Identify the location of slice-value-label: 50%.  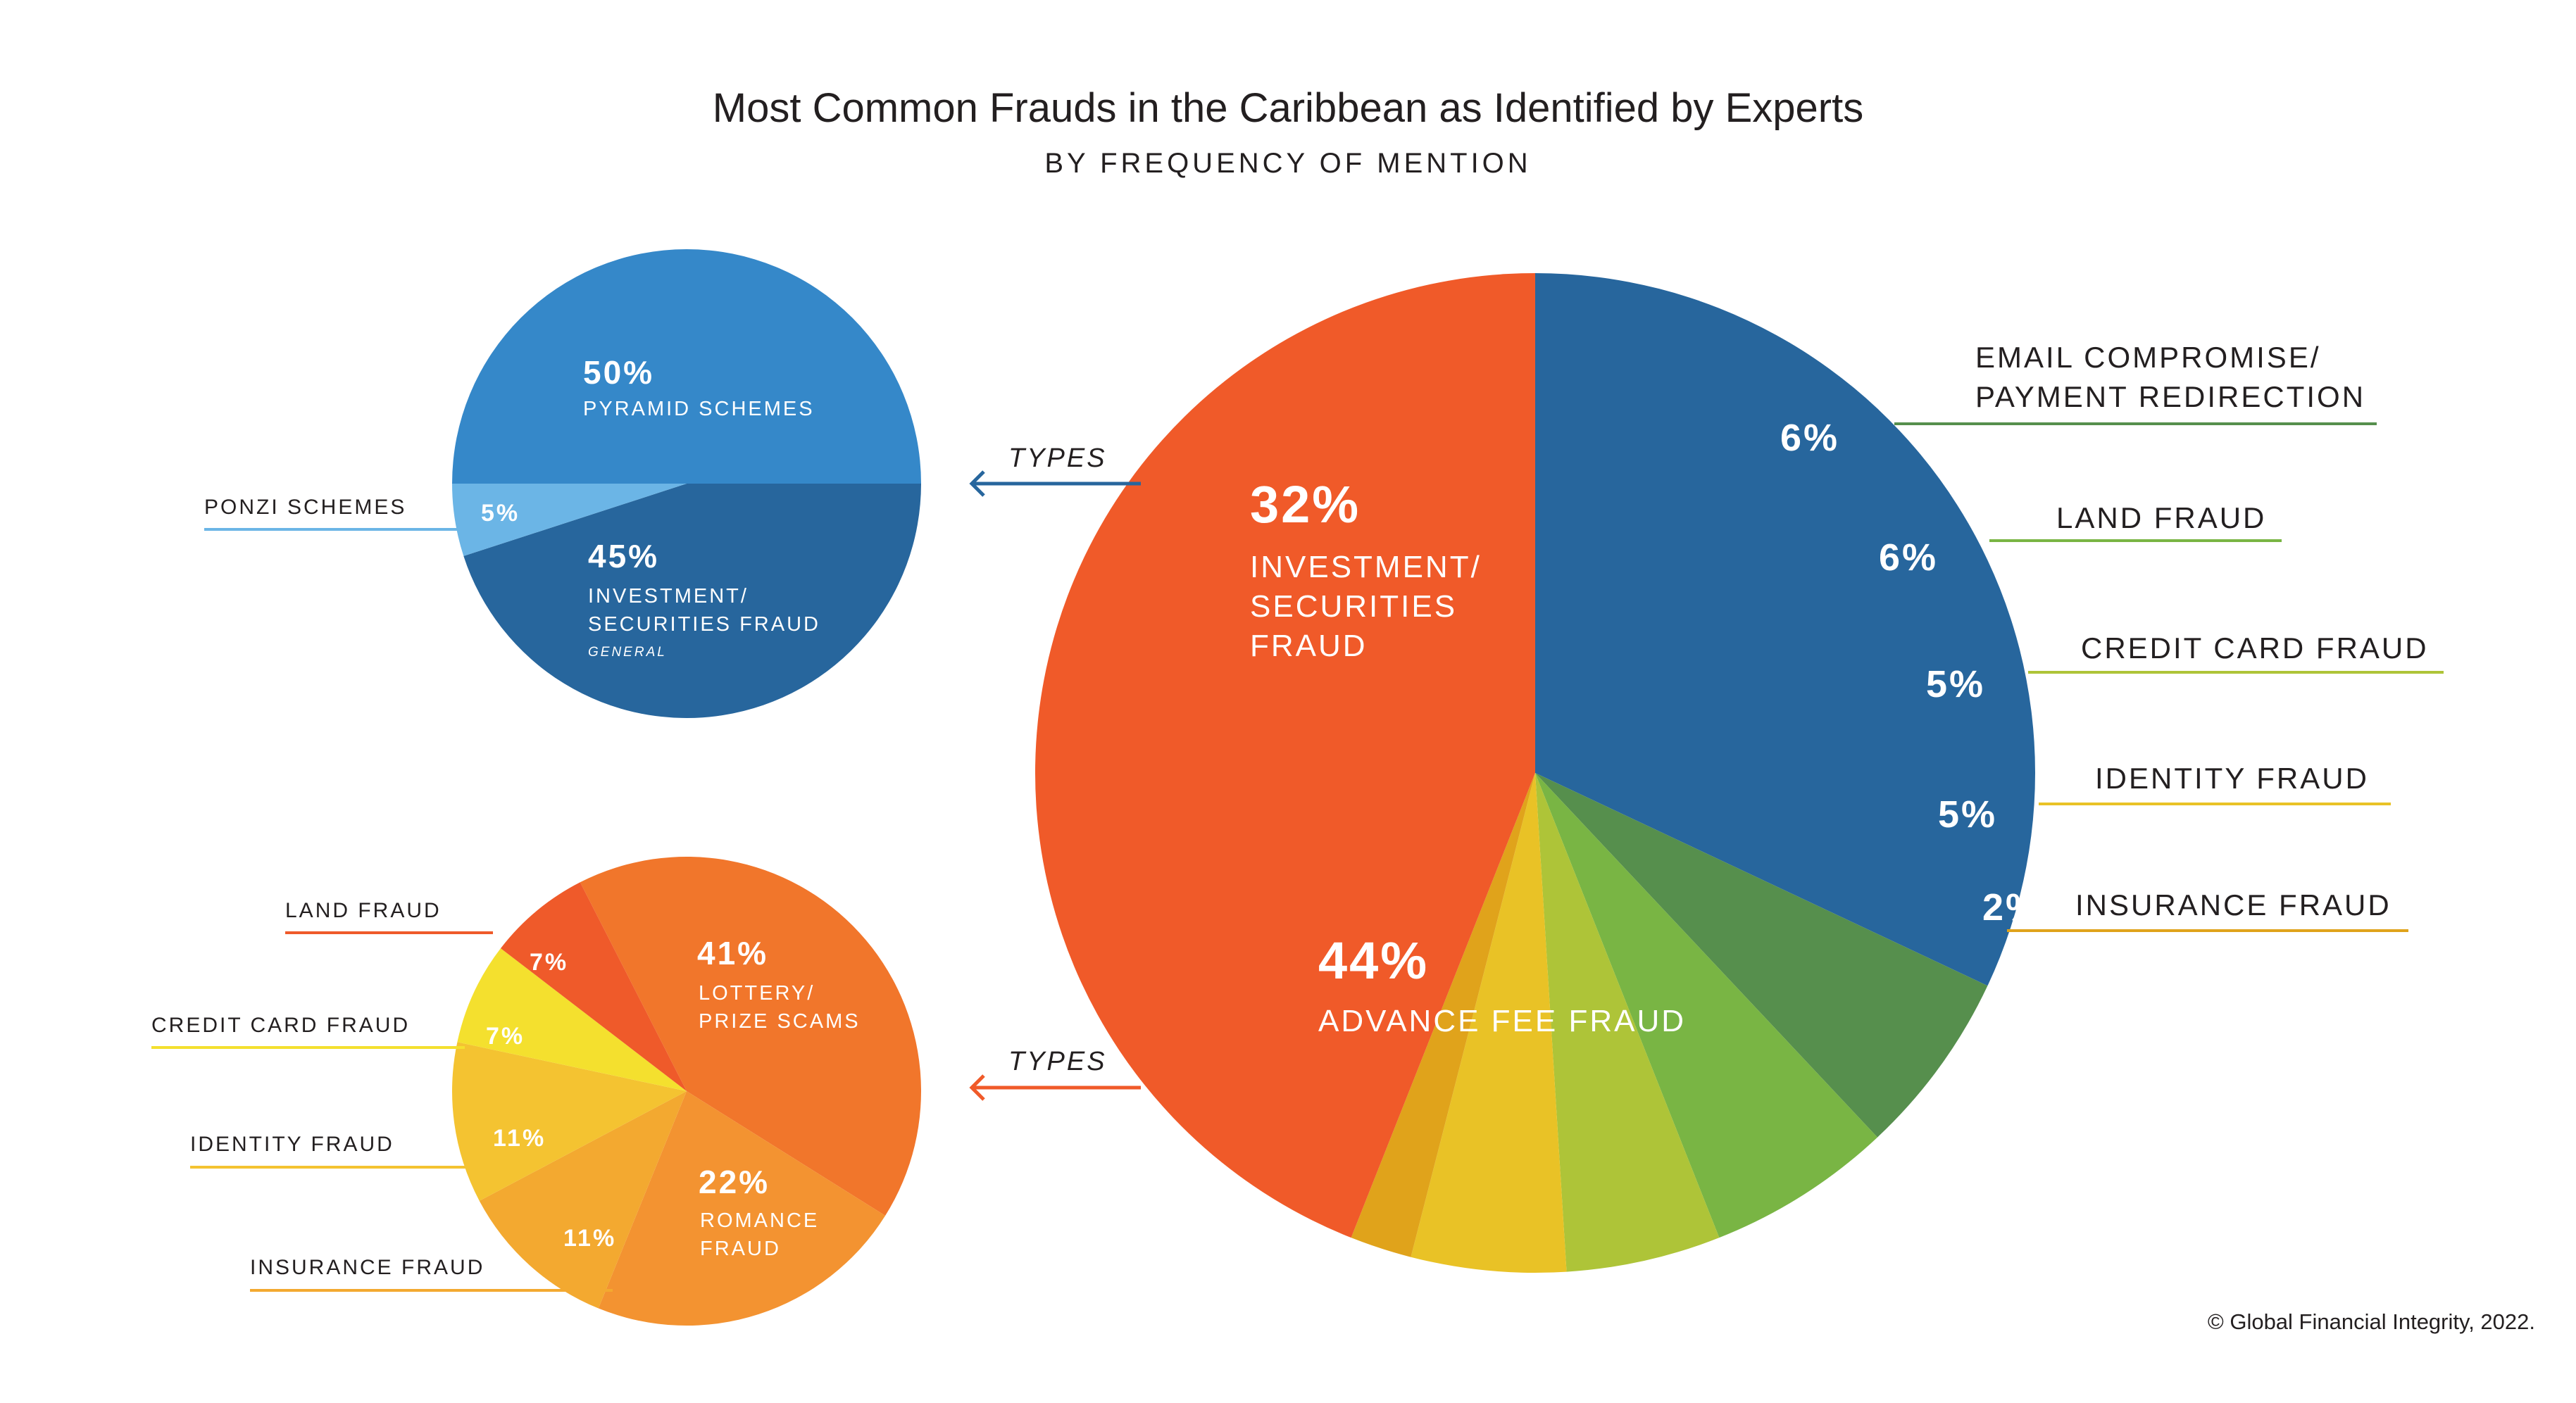
(618, 372).